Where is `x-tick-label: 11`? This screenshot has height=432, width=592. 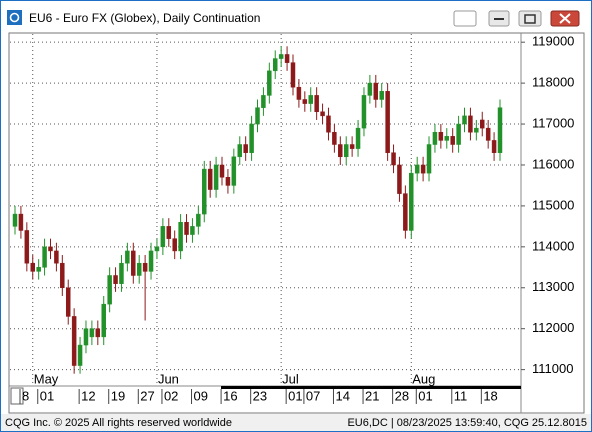 x-tick-label: 11 is located at coordinates (461, 395).